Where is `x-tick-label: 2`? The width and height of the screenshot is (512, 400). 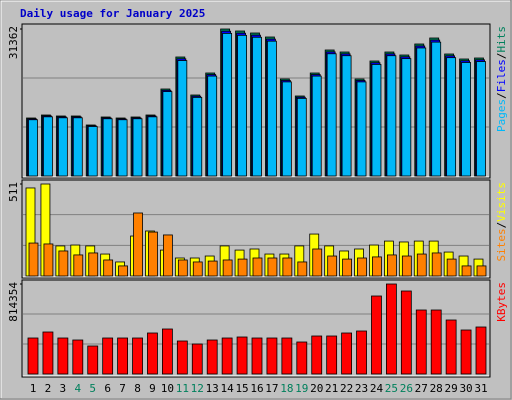 x-tick-label: 2 is located at coordinates (48, 388).